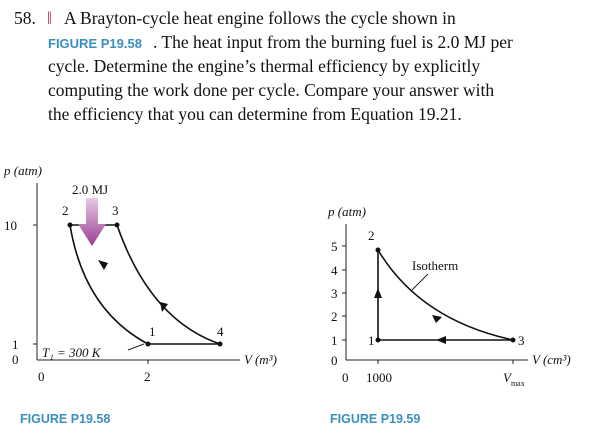 Image resolution: width=606 pixels, height=439 pixels. What do you see at coordinates (147, 376) in the screenshot?
I see `x-tick-label: 2` at bounding box center [147, 376].